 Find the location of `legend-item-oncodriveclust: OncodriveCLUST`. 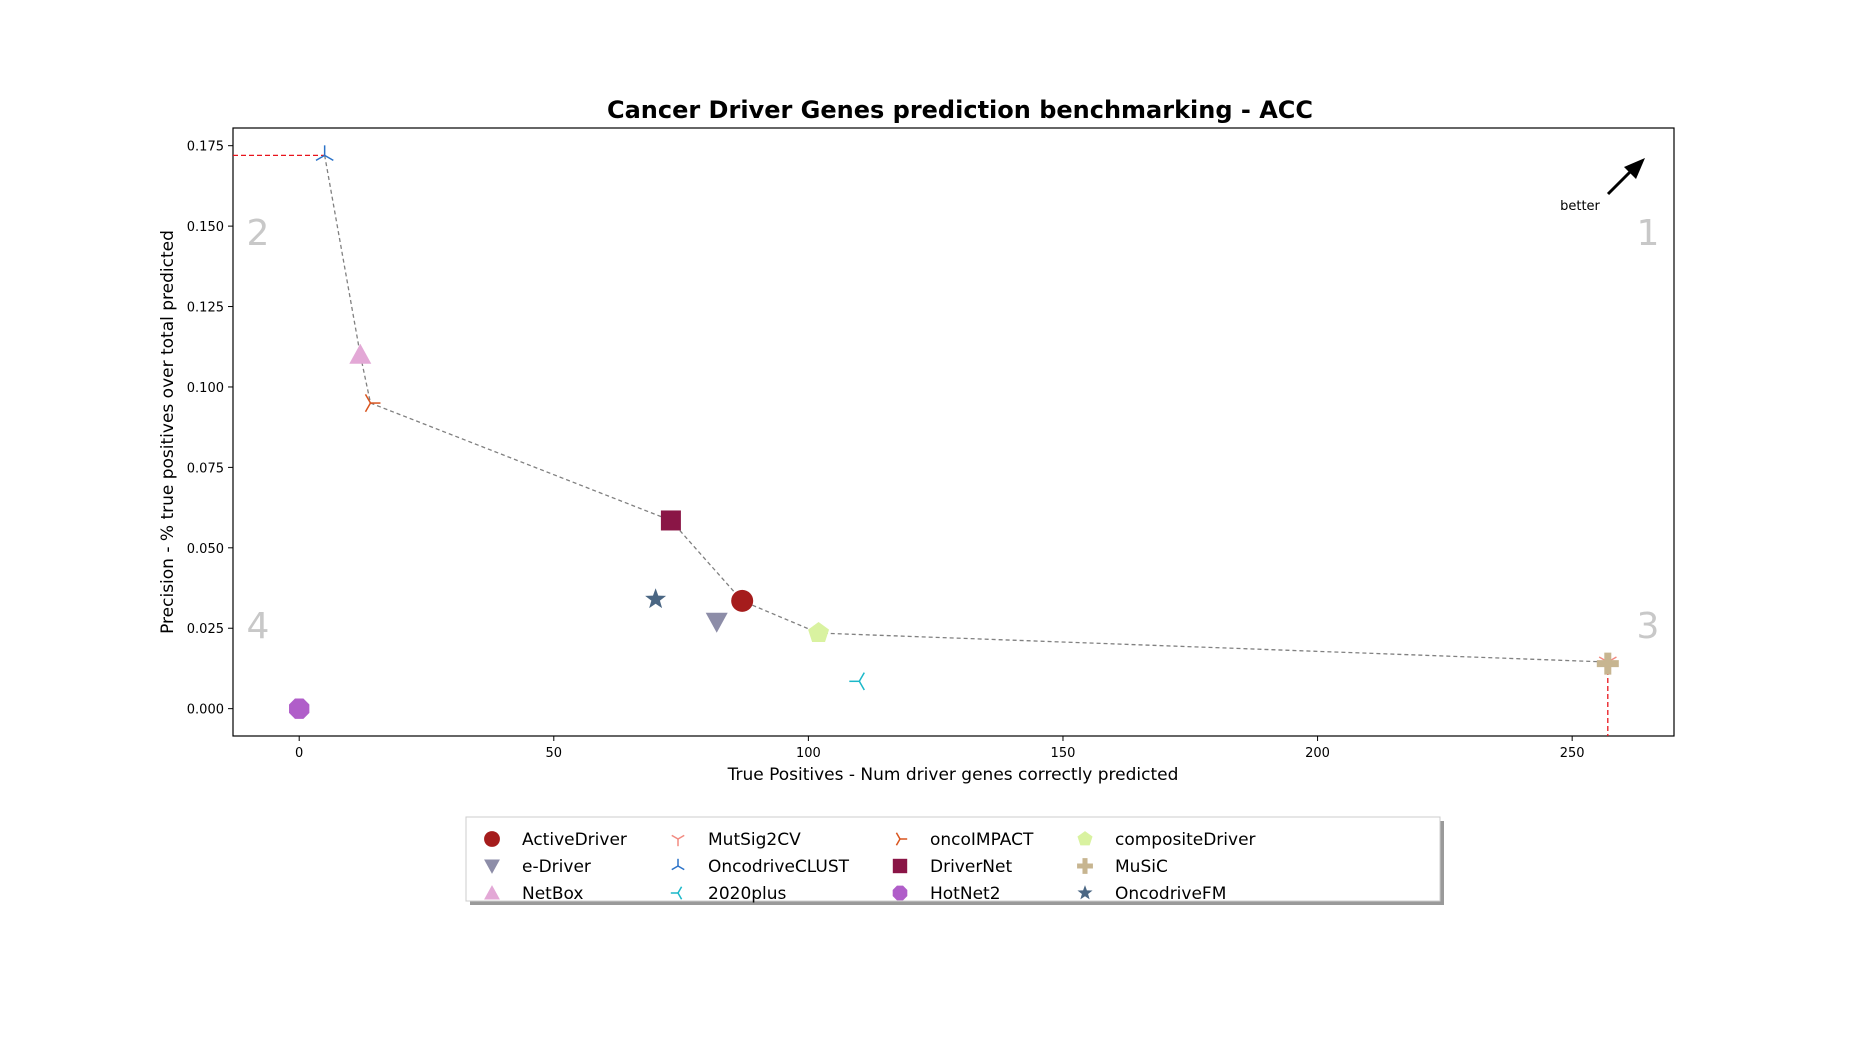

legend-item-oncodriveclust: OncodriveCLUST is located at coordinates (760, 867).